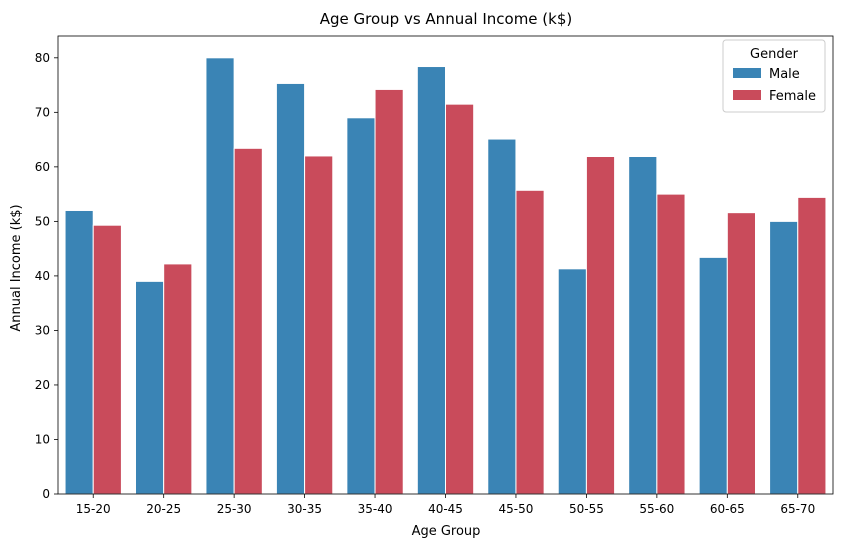 This screenshot has width=841, height=547. Describe the element at coordinates (747, 95) in the screenshot. I see `legend-swatch-female` at that location.